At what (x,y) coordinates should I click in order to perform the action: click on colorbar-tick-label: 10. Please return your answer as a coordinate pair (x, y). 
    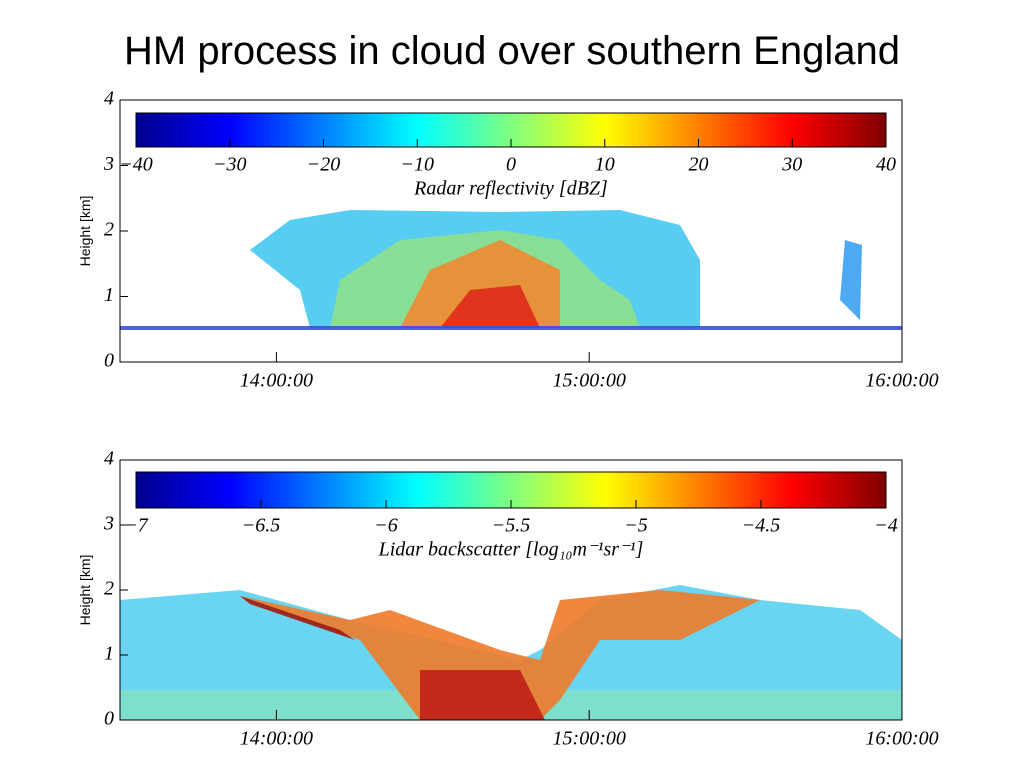
    Looking at the image, I should click on (605, 165).